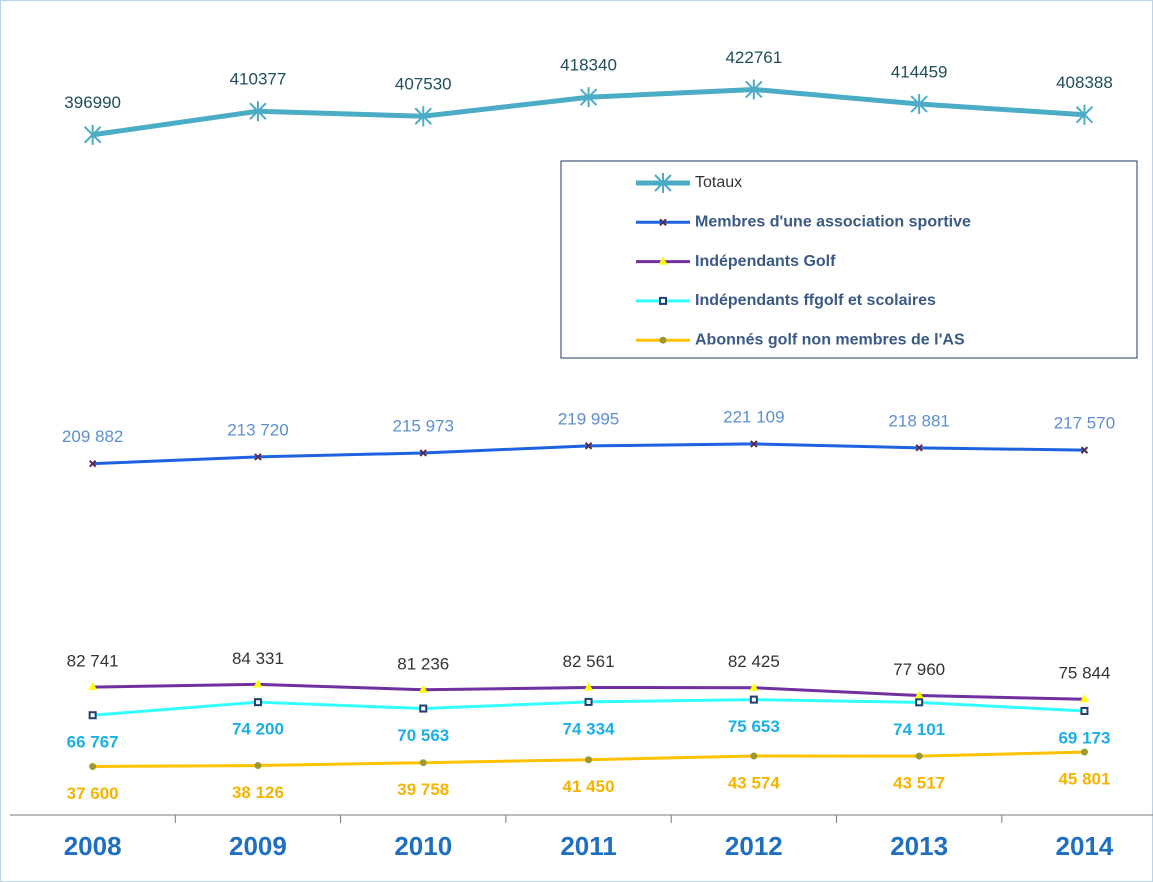 Image resolution: width=1153 pixels, height=882 pixels. I want to click on data-label: 37 600, so click(93, 793).